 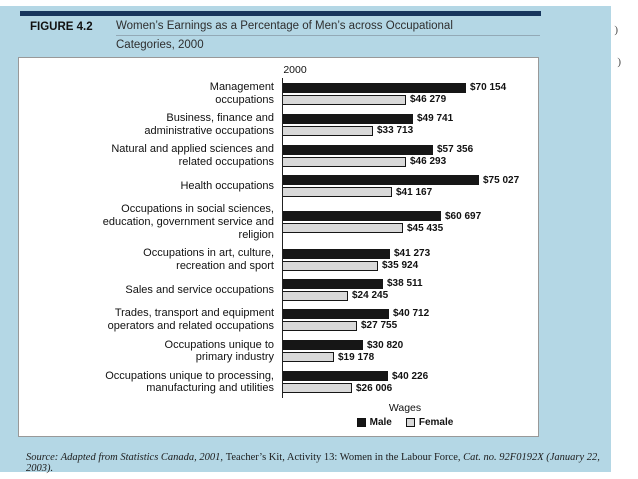 I want to click on bar-line: $70 154, so click(x=405, y=87).